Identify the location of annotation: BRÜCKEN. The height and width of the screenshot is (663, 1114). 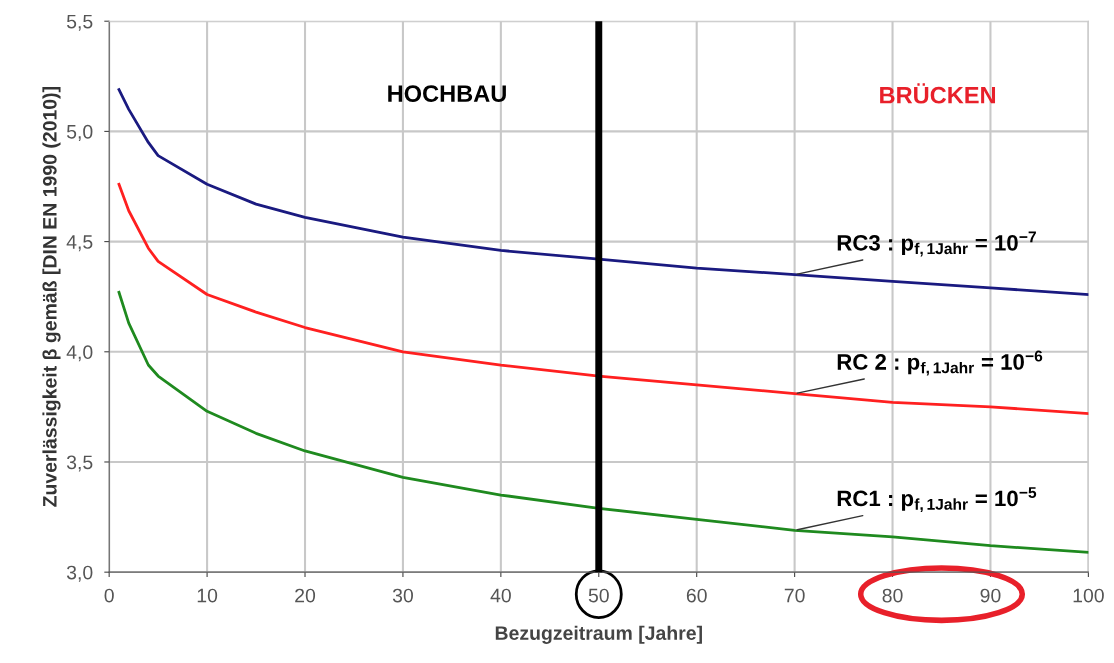
(938, 93).